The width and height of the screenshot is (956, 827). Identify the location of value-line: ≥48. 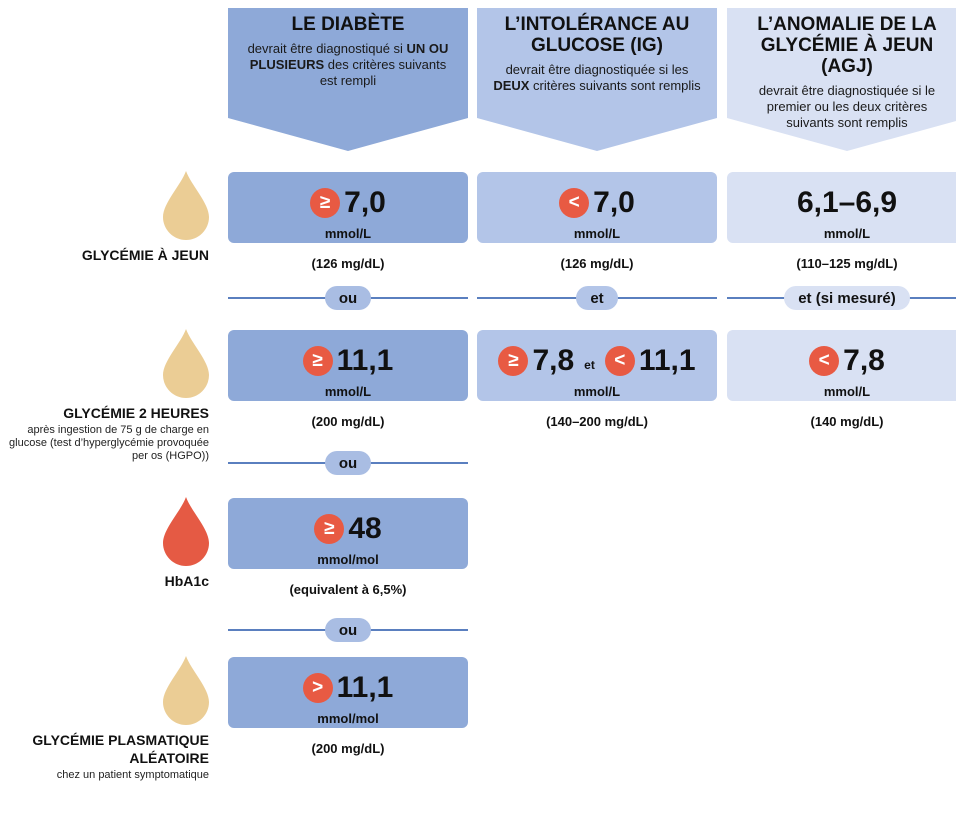
(348, 529).